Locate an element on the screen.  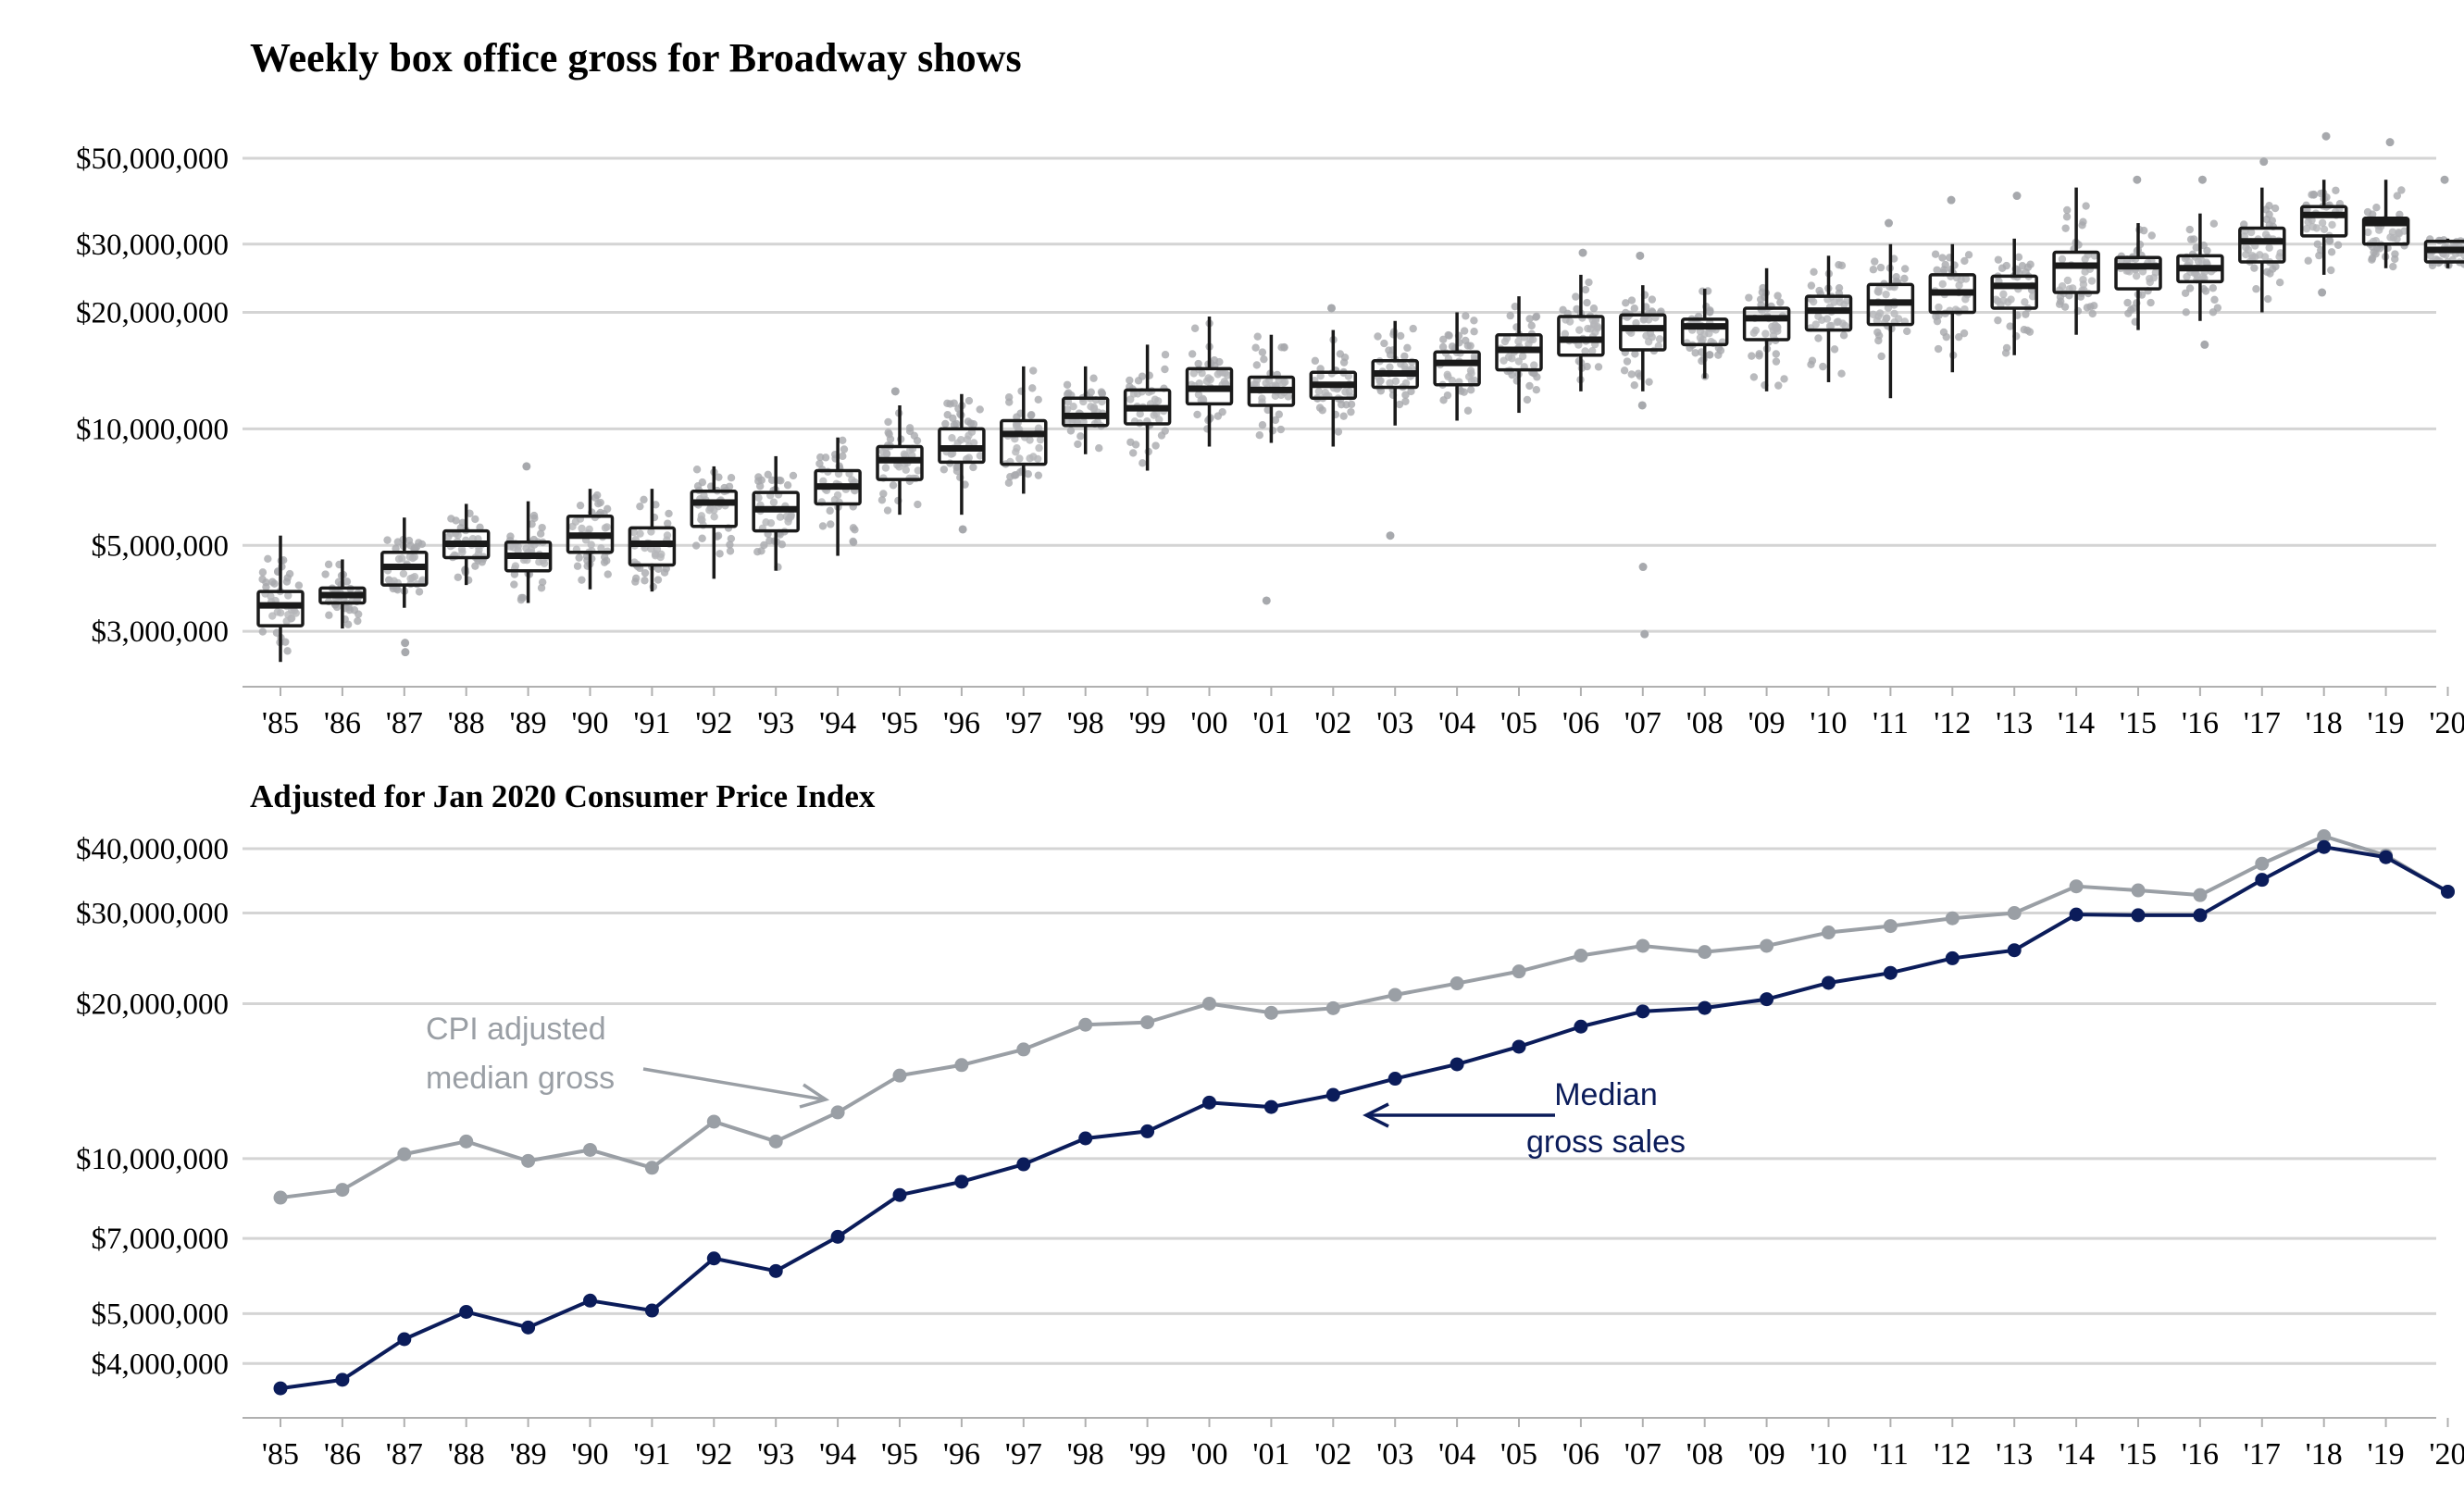
box-y16 is located at coordinates (2200, 262).